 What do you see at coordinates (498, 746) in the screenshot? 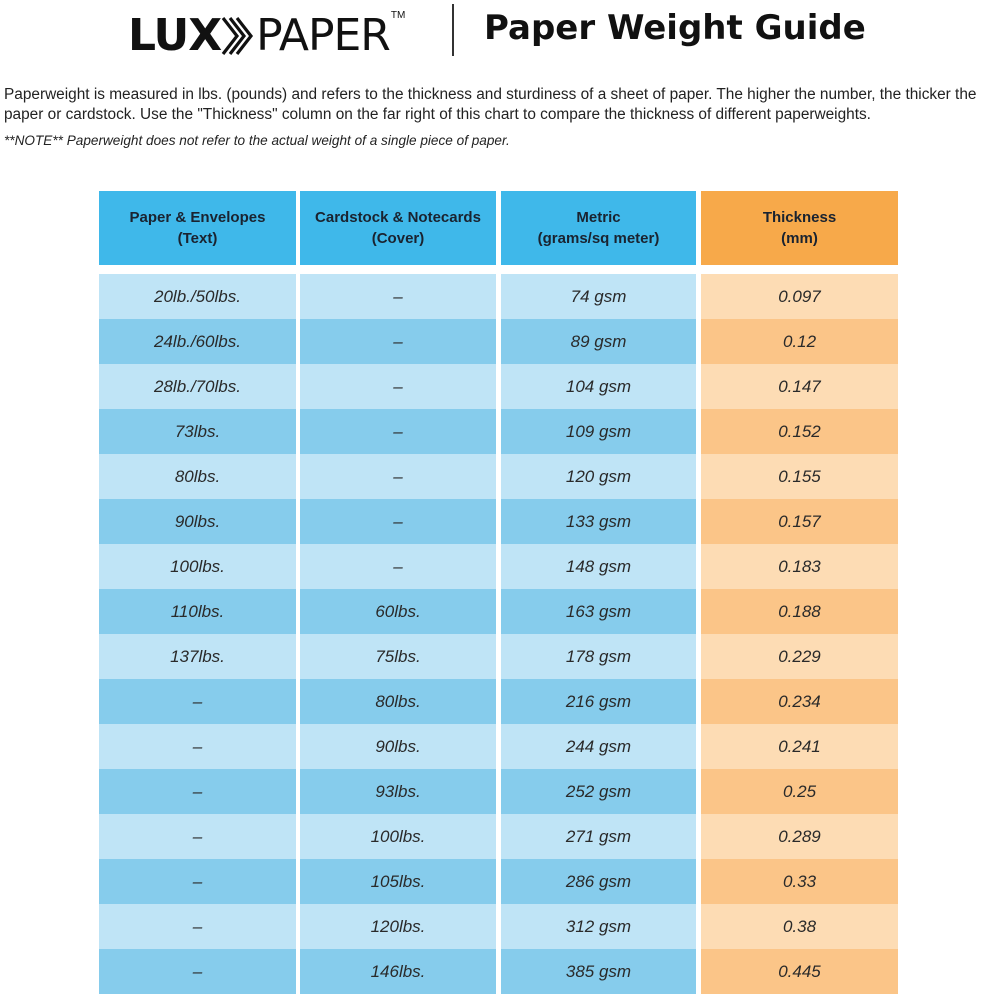
I see `table-row: –90lbs. 244 gsm 0.241` at bounding box center [498, 746].